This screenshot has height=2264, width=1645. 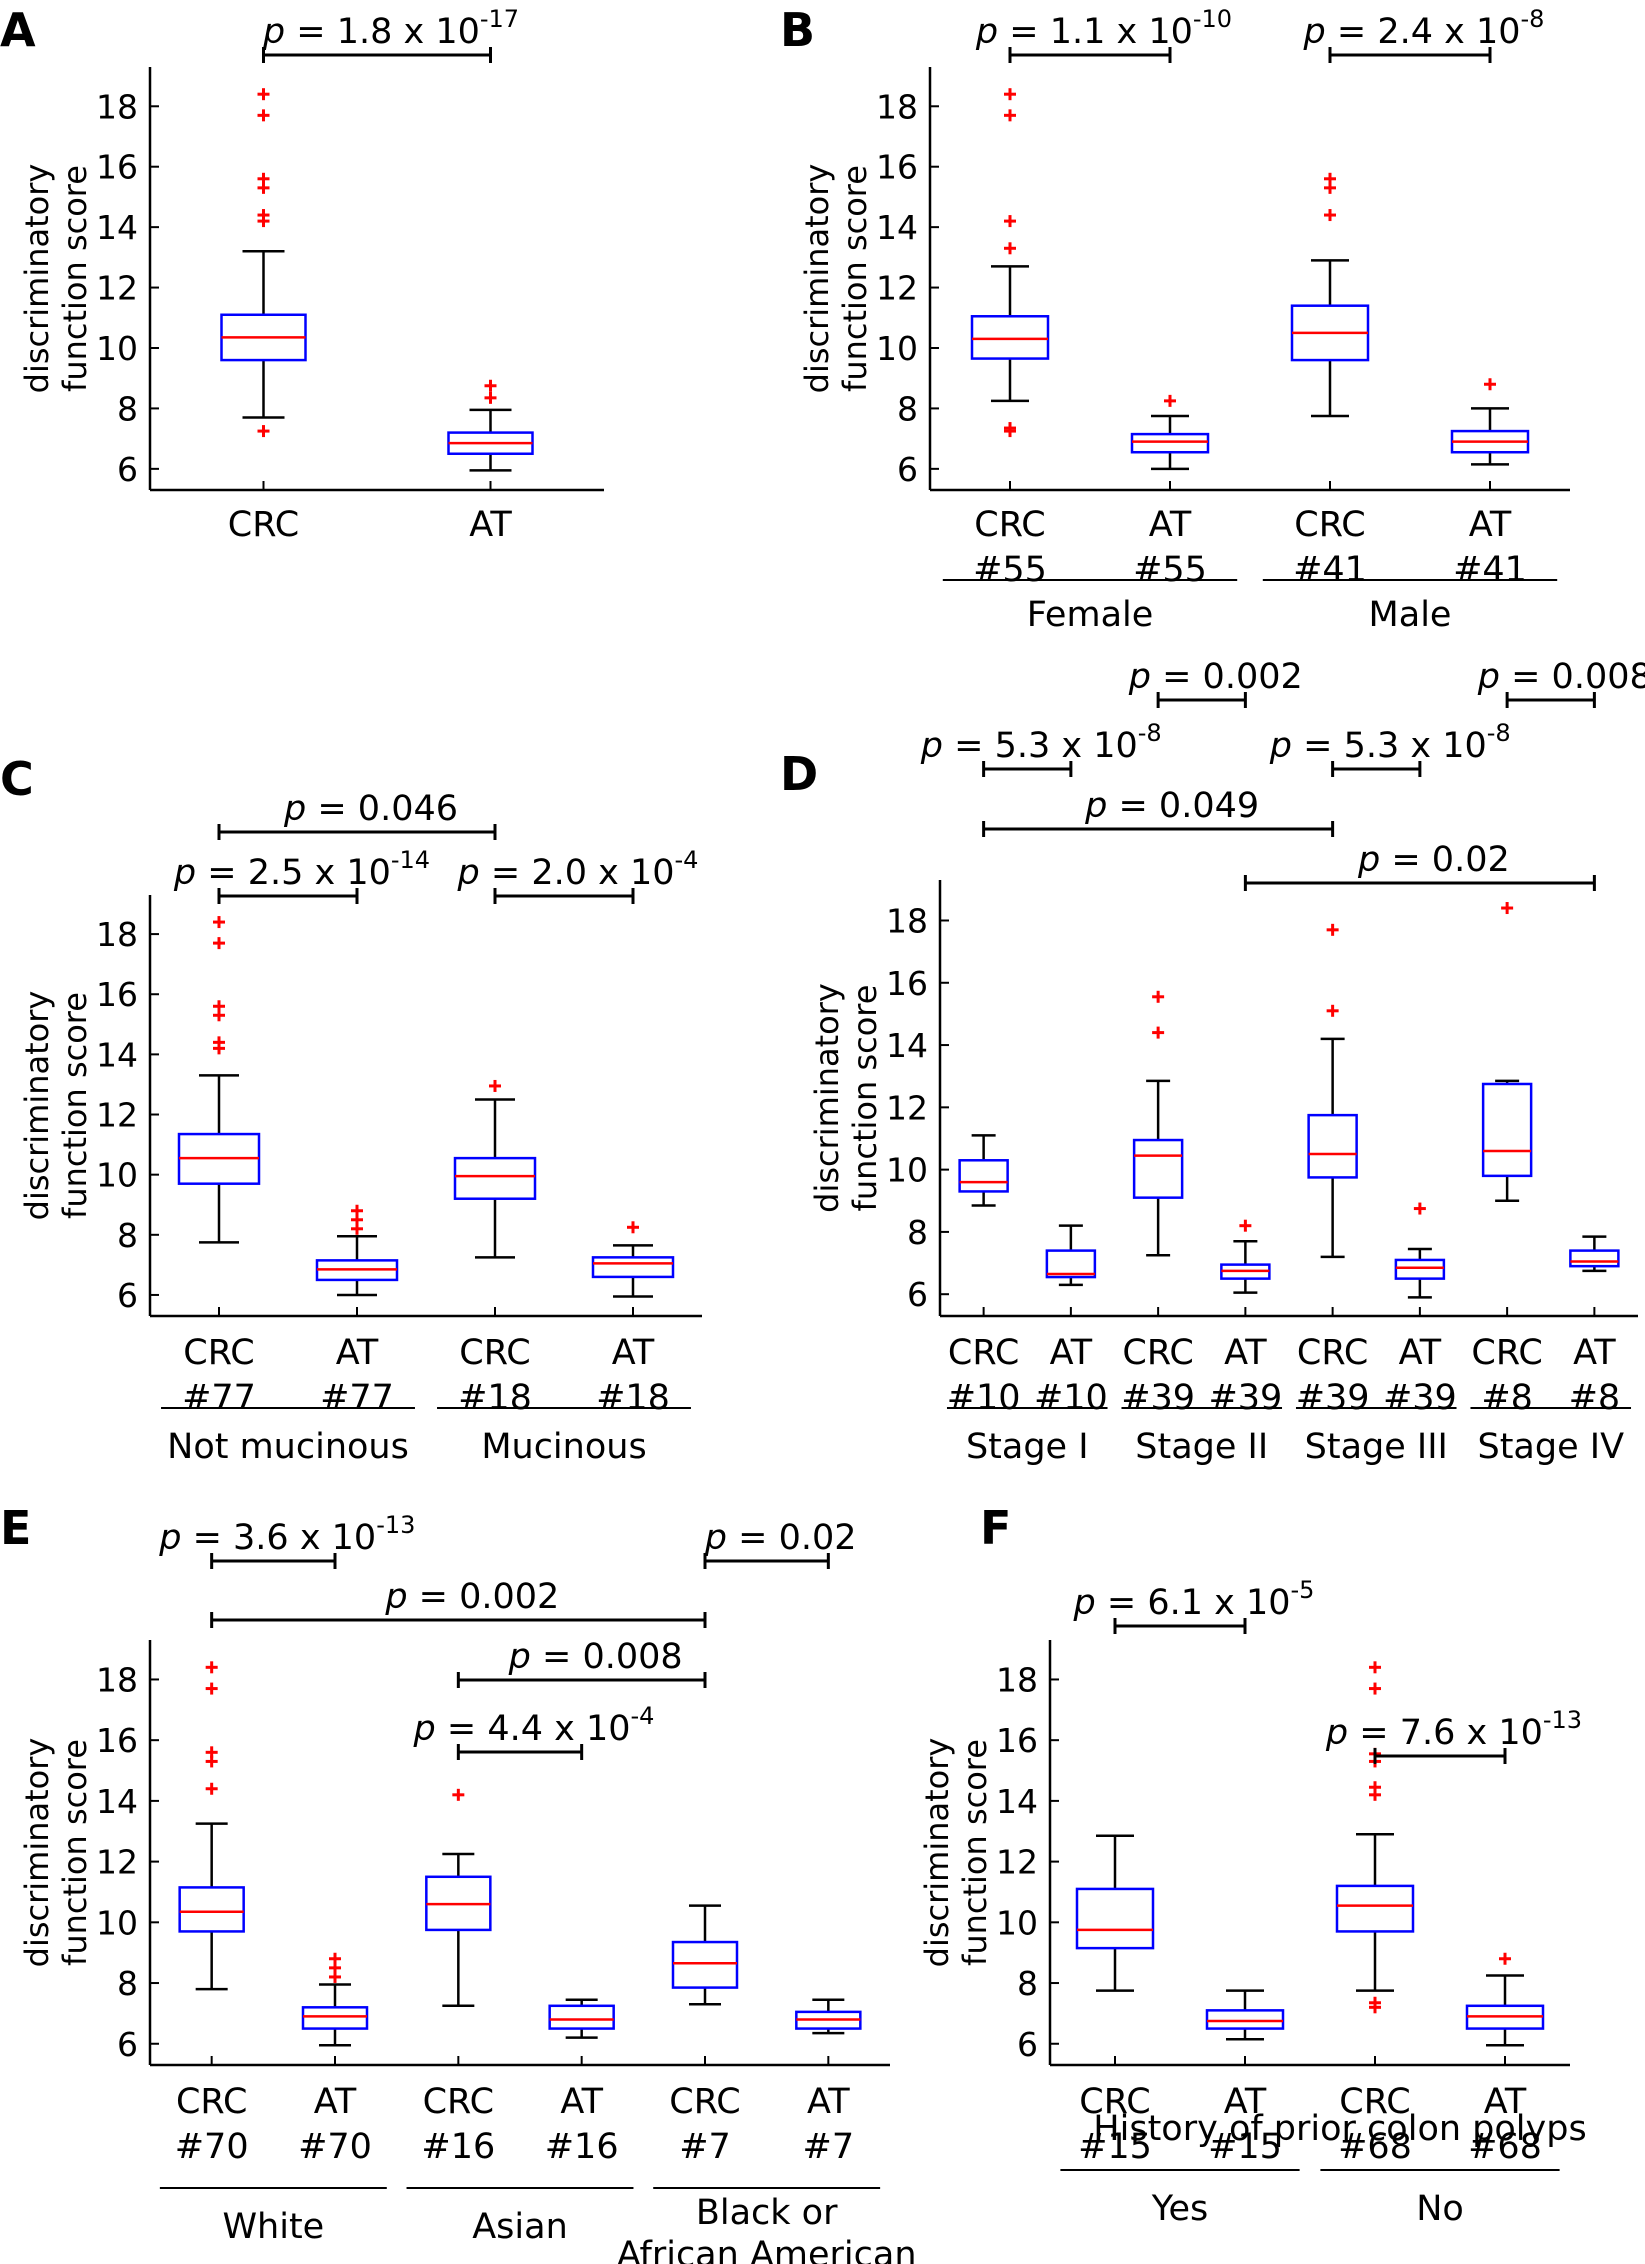 I want to click on box-crc, so click(x=263, y=289).